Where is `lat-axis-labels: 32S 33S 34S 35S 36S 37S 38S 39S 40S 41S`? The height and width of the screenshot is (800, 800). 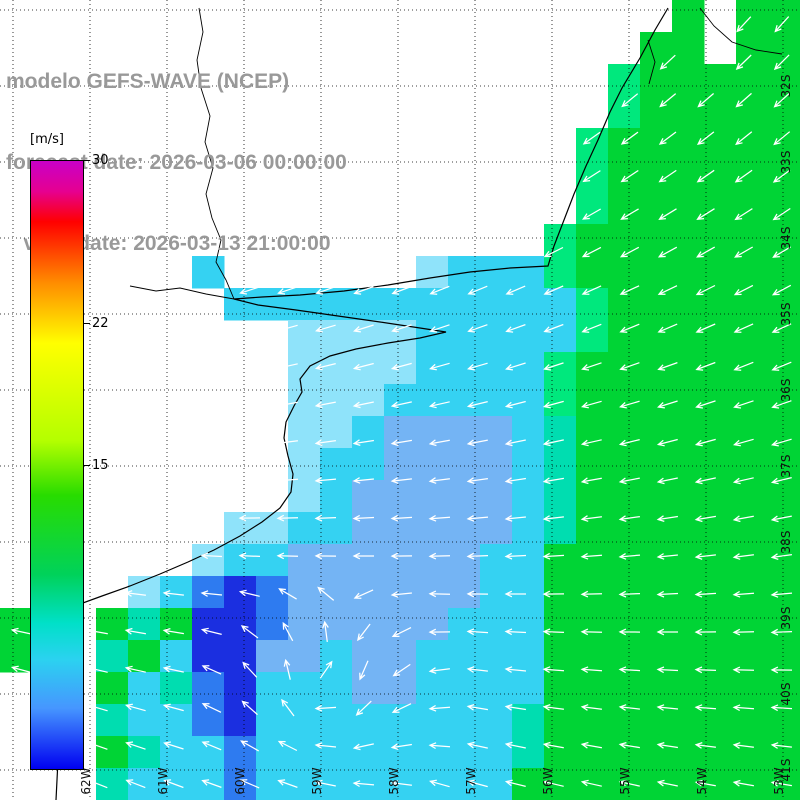
lat-axis-labels: 32S 33S 34S 35S 36S 37S 38S 39S 40S 41S is located at coordinates (786, 428).